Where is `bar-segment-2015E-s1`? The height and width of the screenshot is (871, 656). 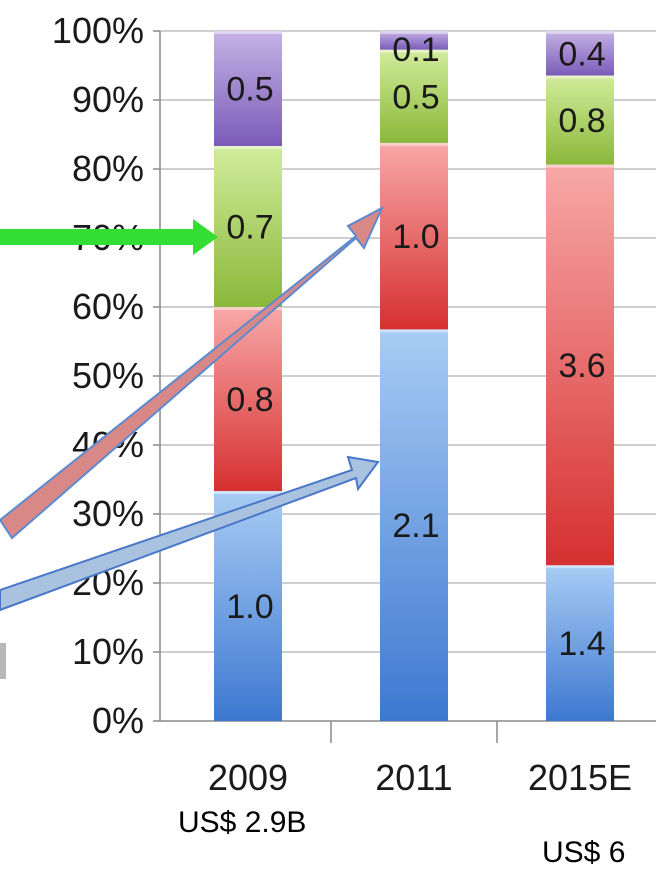 bar-segment-2015E-s1 is located at coordinates (580, 365).